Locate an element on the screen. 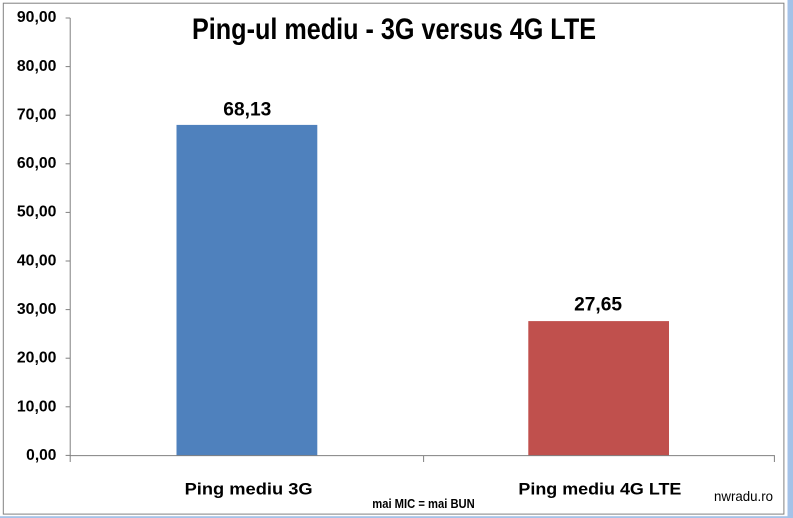 This screenshot has height=518, width=793. svg-text: 70,00 is located at coordinates (37, 114).